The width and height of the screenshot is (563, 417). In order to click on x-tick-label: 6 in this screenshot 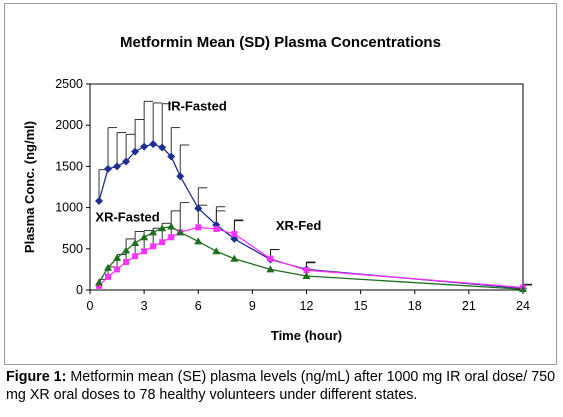, I will do `click(198, 306)`.